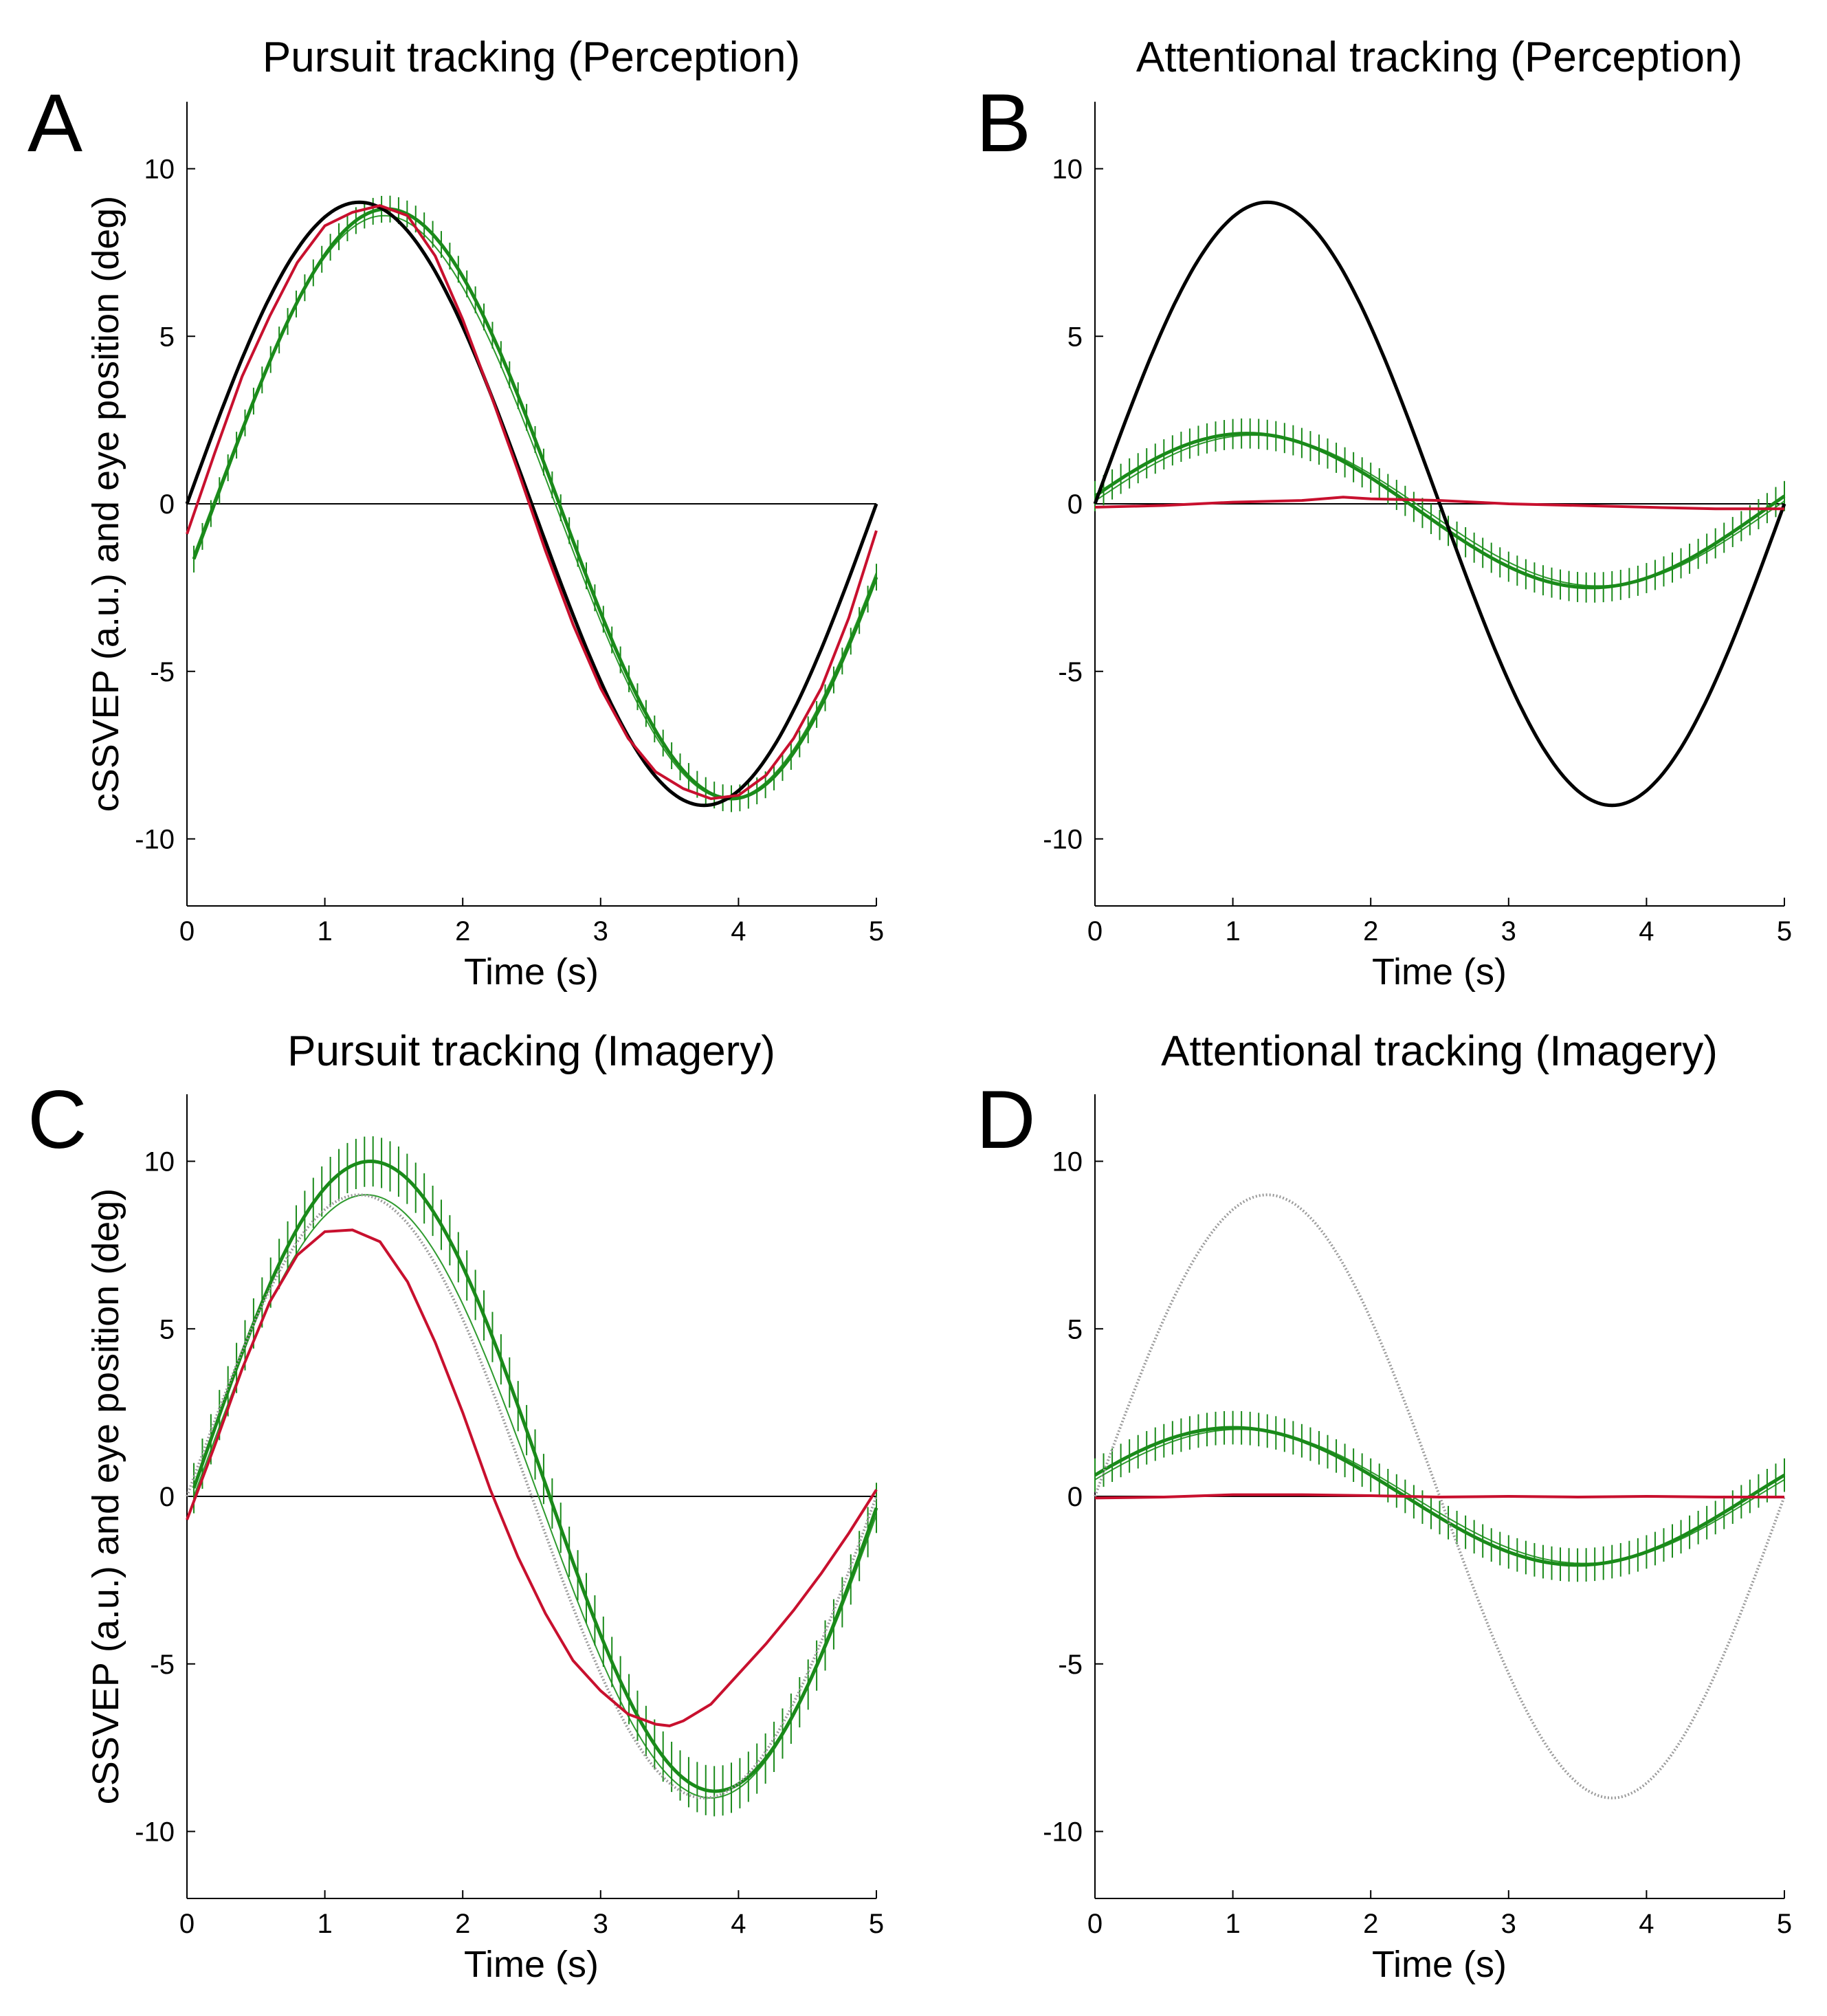 The width and height of the screenshot is (1827, 2016). Describe the element at coordinates (1063, 1832) in the screenshot. I see `panel-d-y-tick-label: -10` at that location.